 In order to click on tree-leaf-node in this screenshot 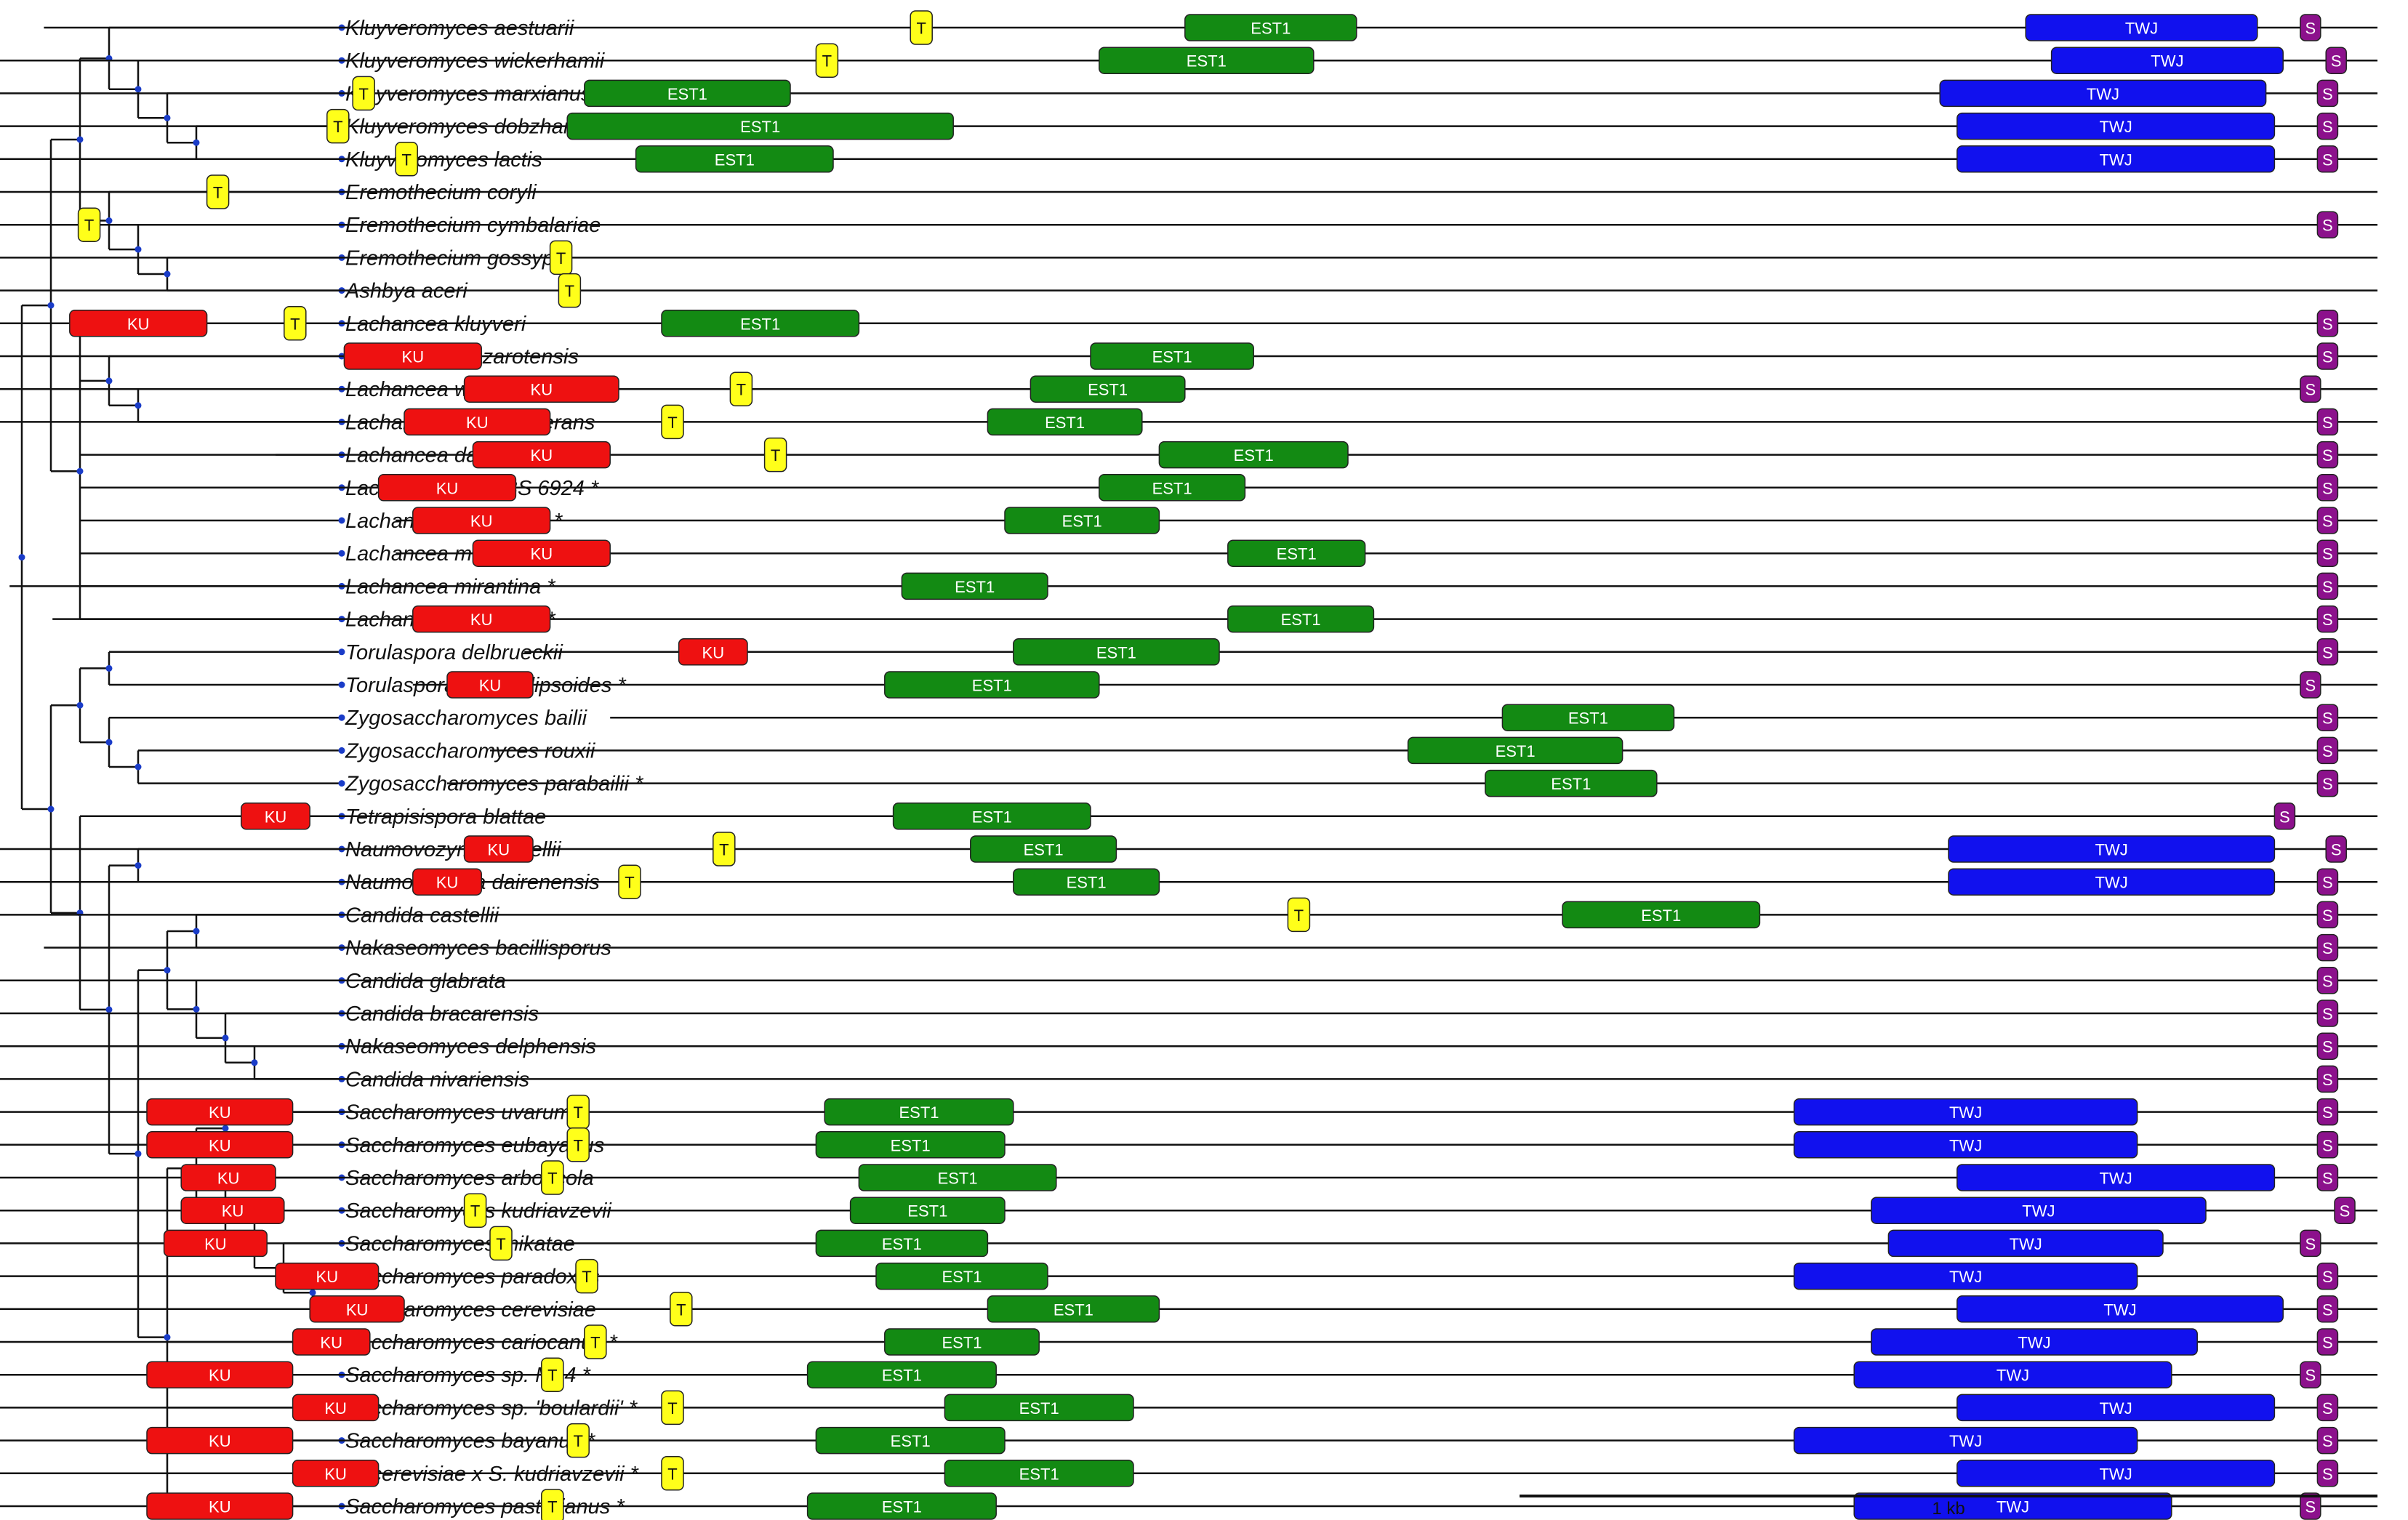, I will do `click(341, 684)`.